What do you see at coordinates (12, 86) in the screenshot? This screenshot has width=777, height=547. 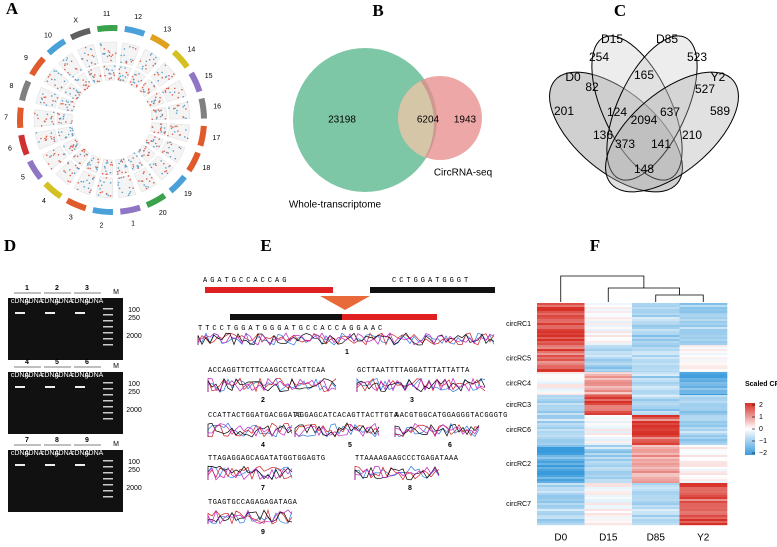 I see `label: 8` at bounding box center [12, 86].